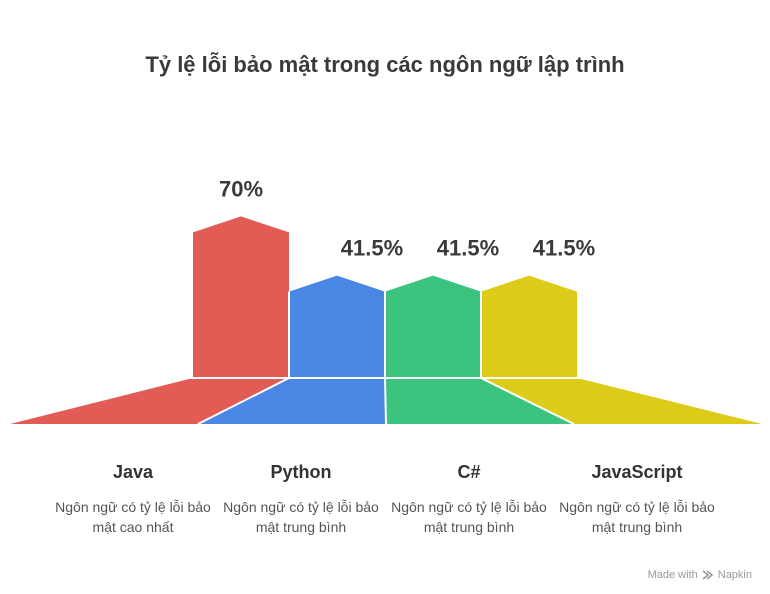  What do you see at coordinates (433, 326) in the screenshot?
I see `bar-c-` at bounding box center [433, 326].